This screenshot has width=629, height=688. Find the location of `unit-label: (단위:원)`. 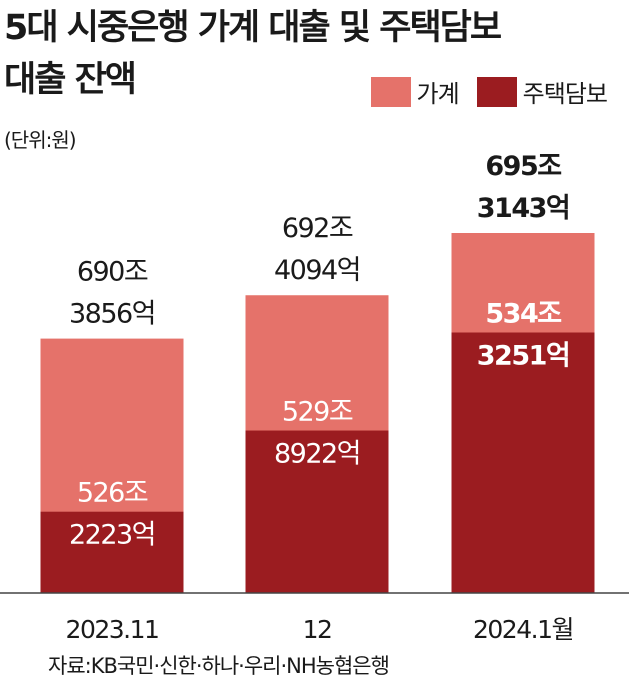

unit-label: (단위:원) is located at coordinates (40, 140).